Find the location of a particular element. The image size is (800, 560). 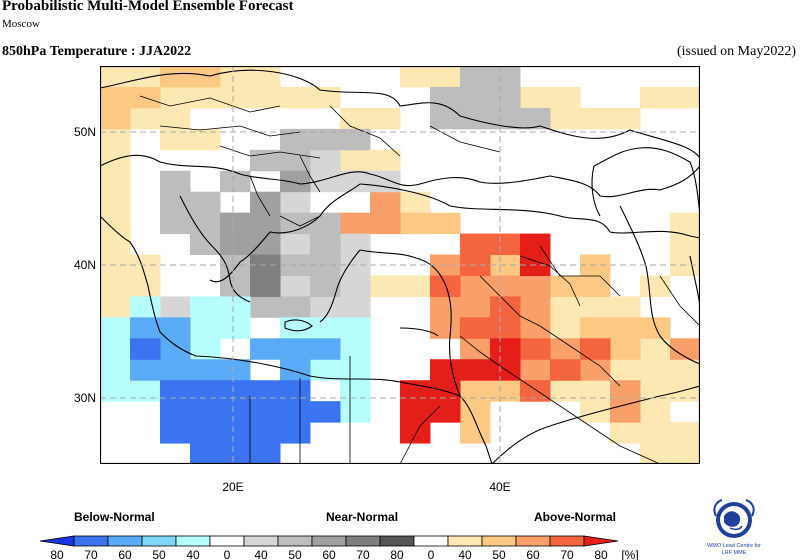

color-legend: 80 70 60 50 40 0 40 50 60 70 80 0 40 50 60 70 80 [%] is located at coordinates (339, 547).